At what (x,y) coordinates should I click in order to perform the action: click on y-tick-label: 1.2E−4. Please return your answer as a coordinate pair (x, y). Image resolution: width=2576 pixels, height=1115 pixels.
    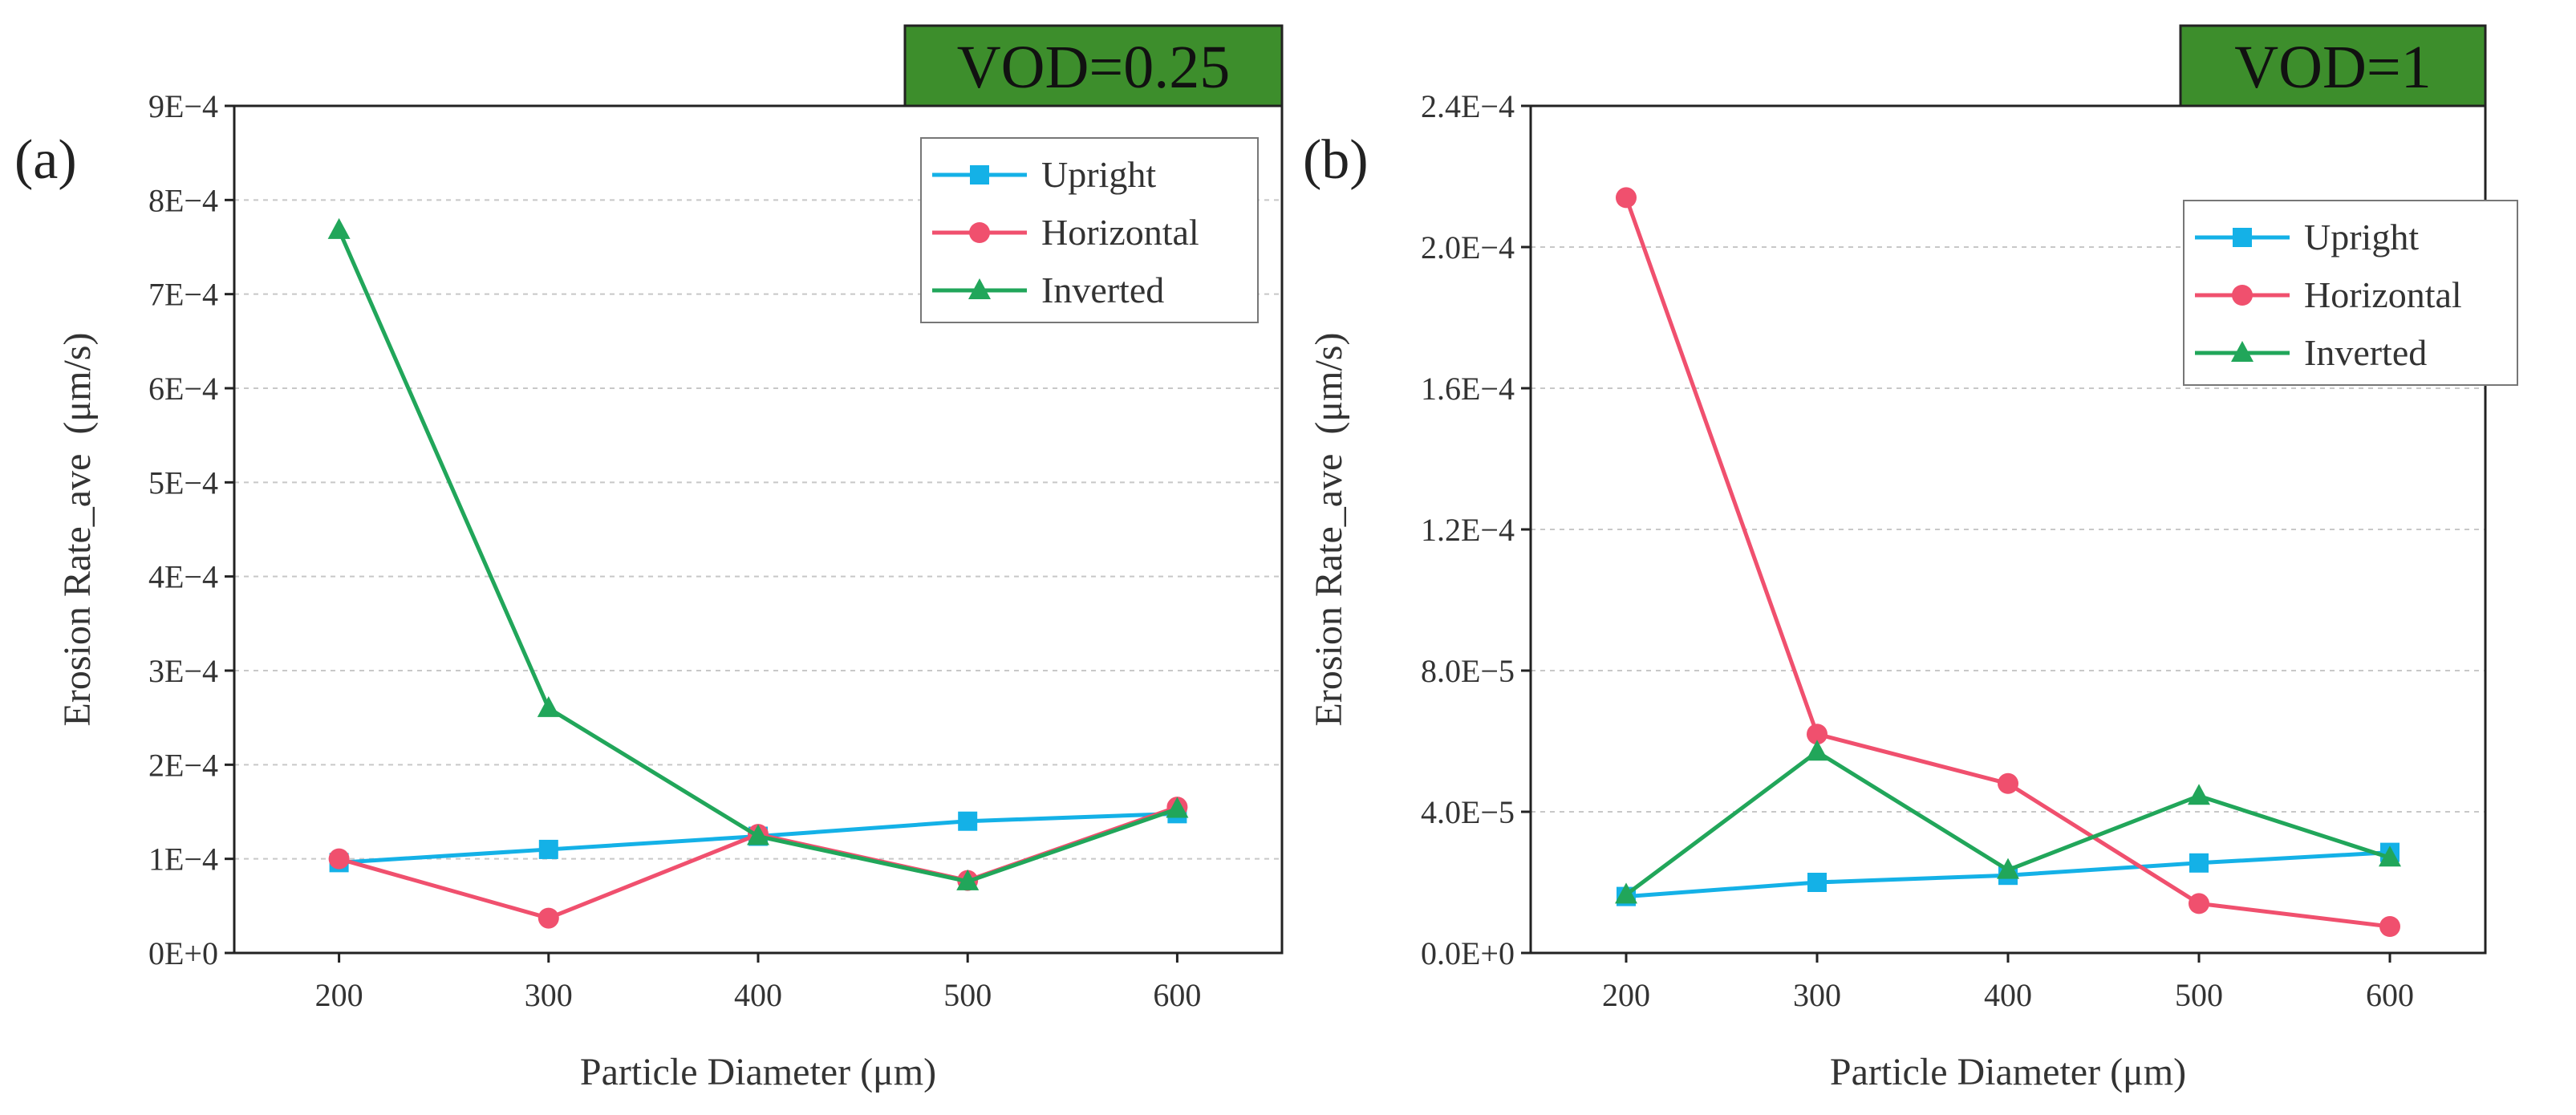
    Looking at the image, I should click on (1468, 530).